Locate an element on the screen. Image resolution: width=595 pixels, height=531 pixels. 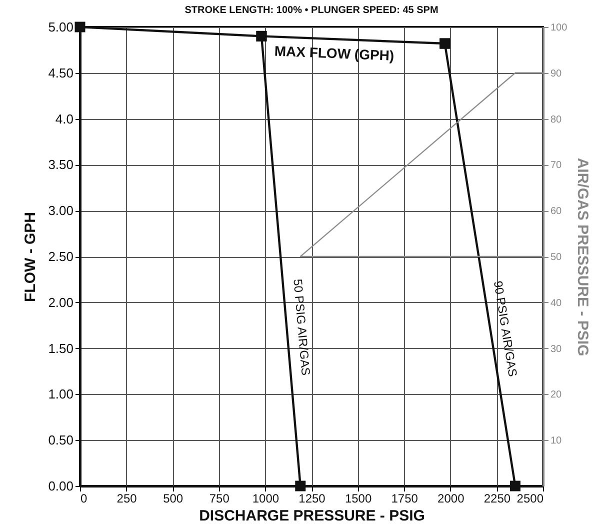
y-tick-label: 4.50 is located at coordinates (61, 72).